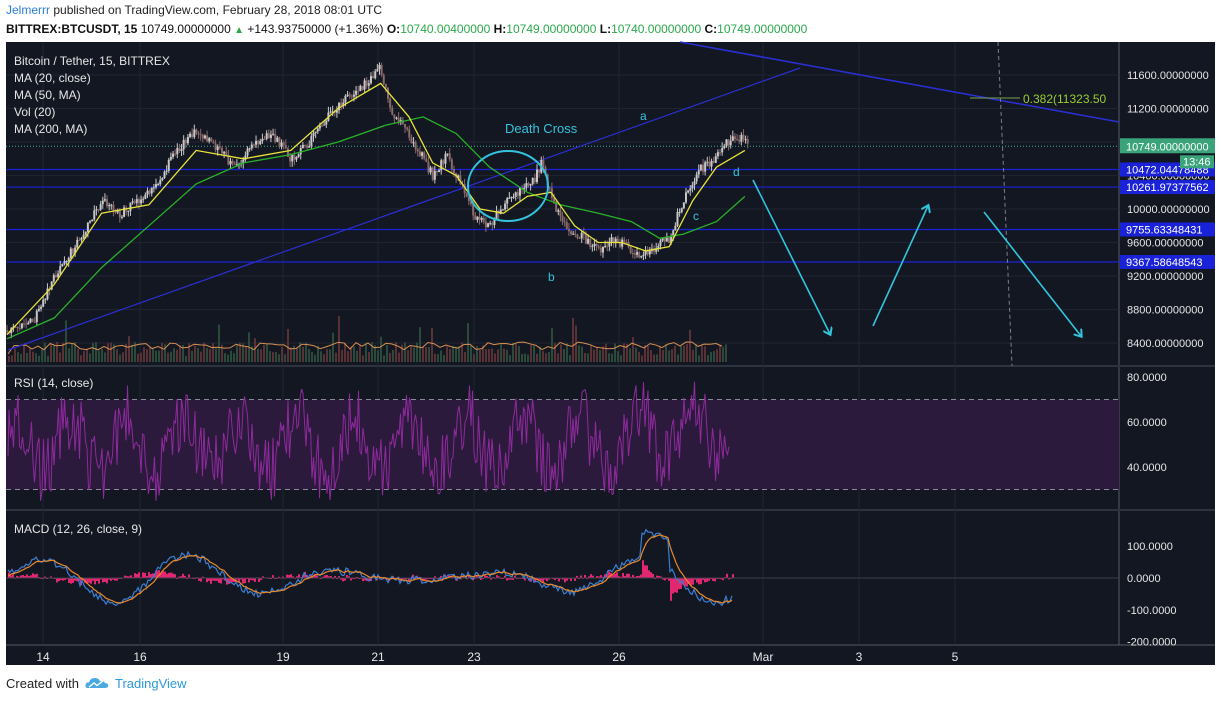 The width and height of the screenshot is (1221, 701). Describe the element at coordinates (47, 95) in the screenshot. I see `legend-entry: MA (50, MA)` at that location.